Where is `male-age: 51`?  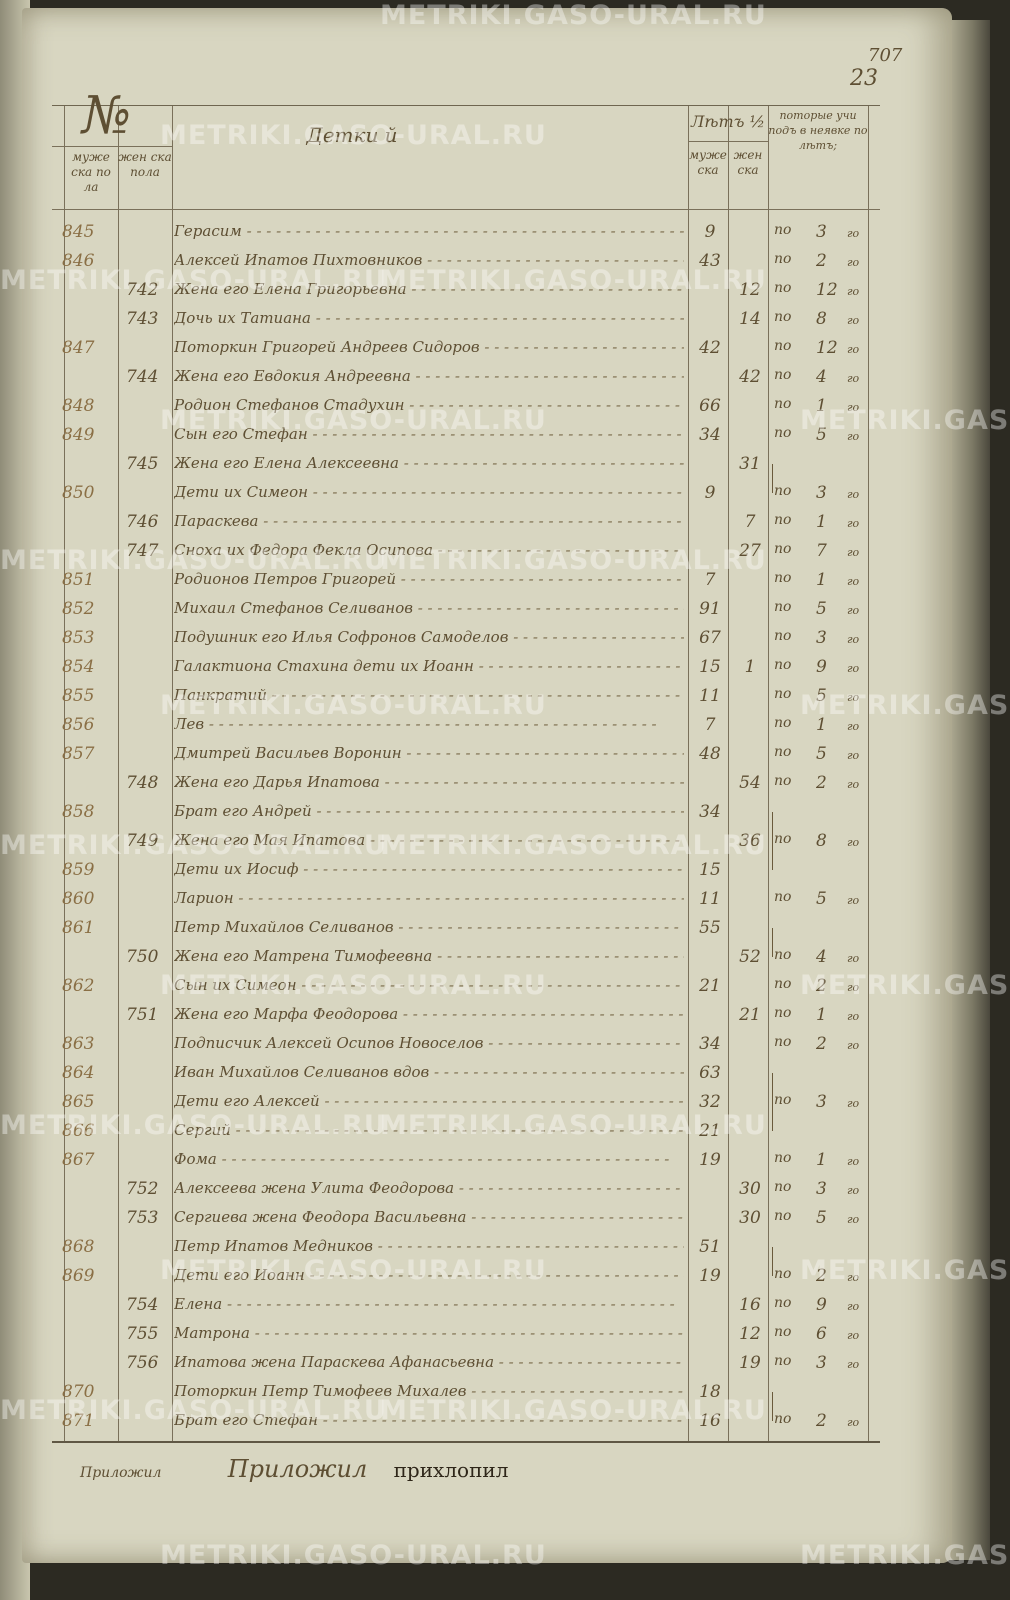
male-age: 51 is located at coordinates (710, 1247).